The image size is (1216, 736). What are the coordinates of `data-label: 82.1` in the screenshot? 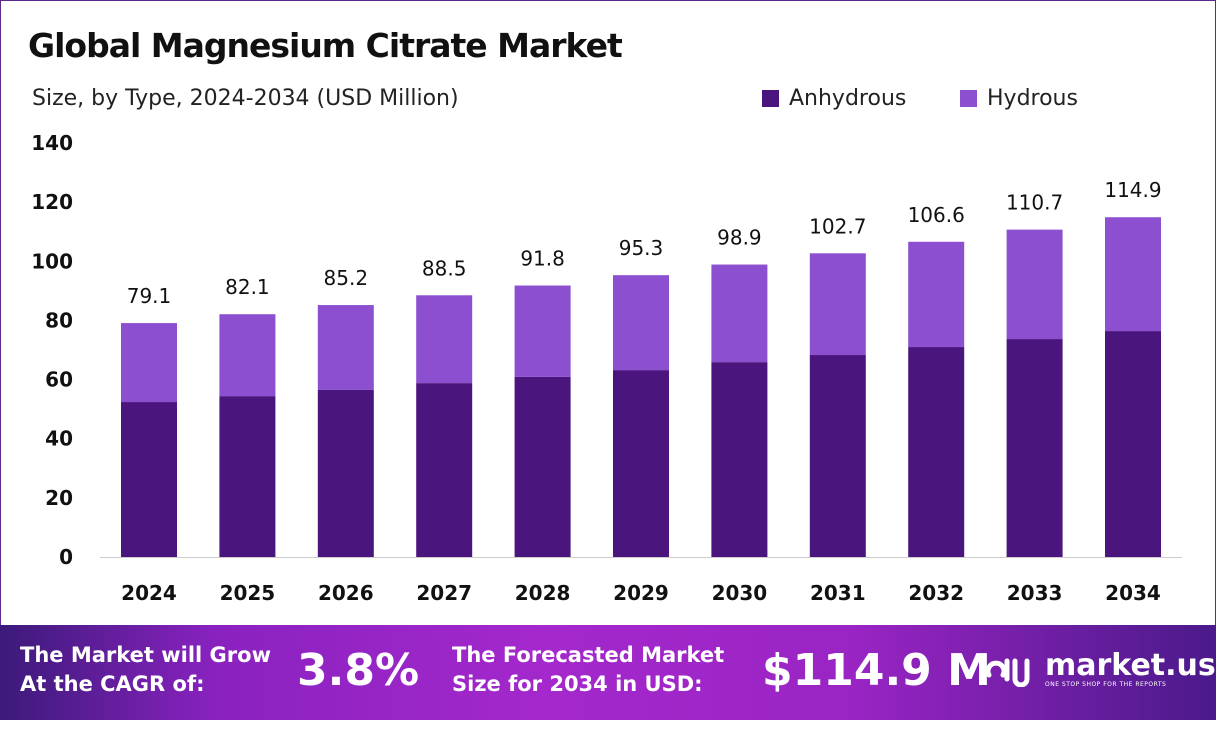 It's located at (247, 287).